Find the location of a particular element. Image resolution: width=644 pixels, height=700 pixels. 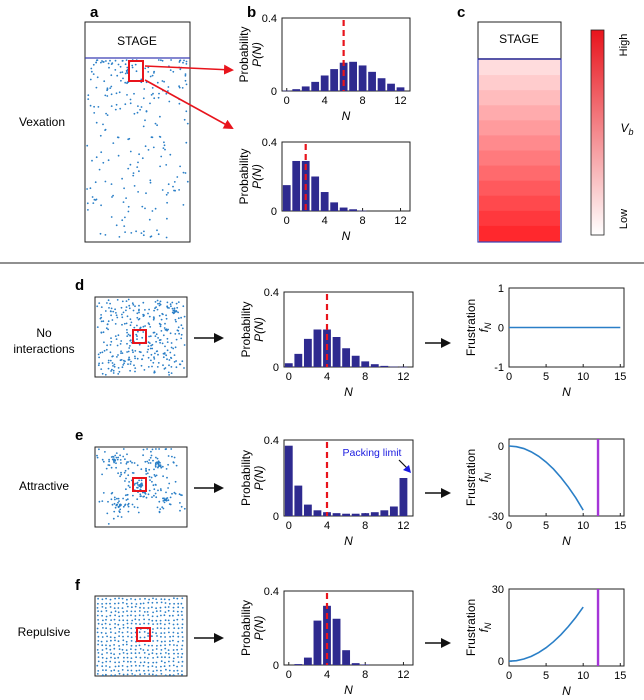

y-tick-label: 0.4 is located at coordinates (271, 592).